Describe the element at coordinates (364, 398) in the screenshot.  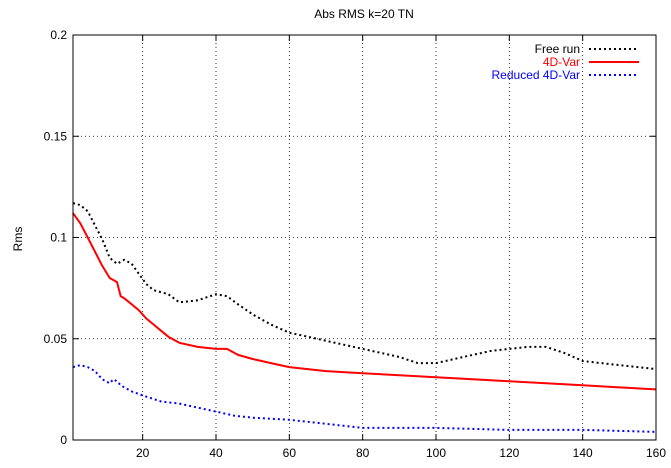
I see `series-line-reduced-4d-var` at that location.